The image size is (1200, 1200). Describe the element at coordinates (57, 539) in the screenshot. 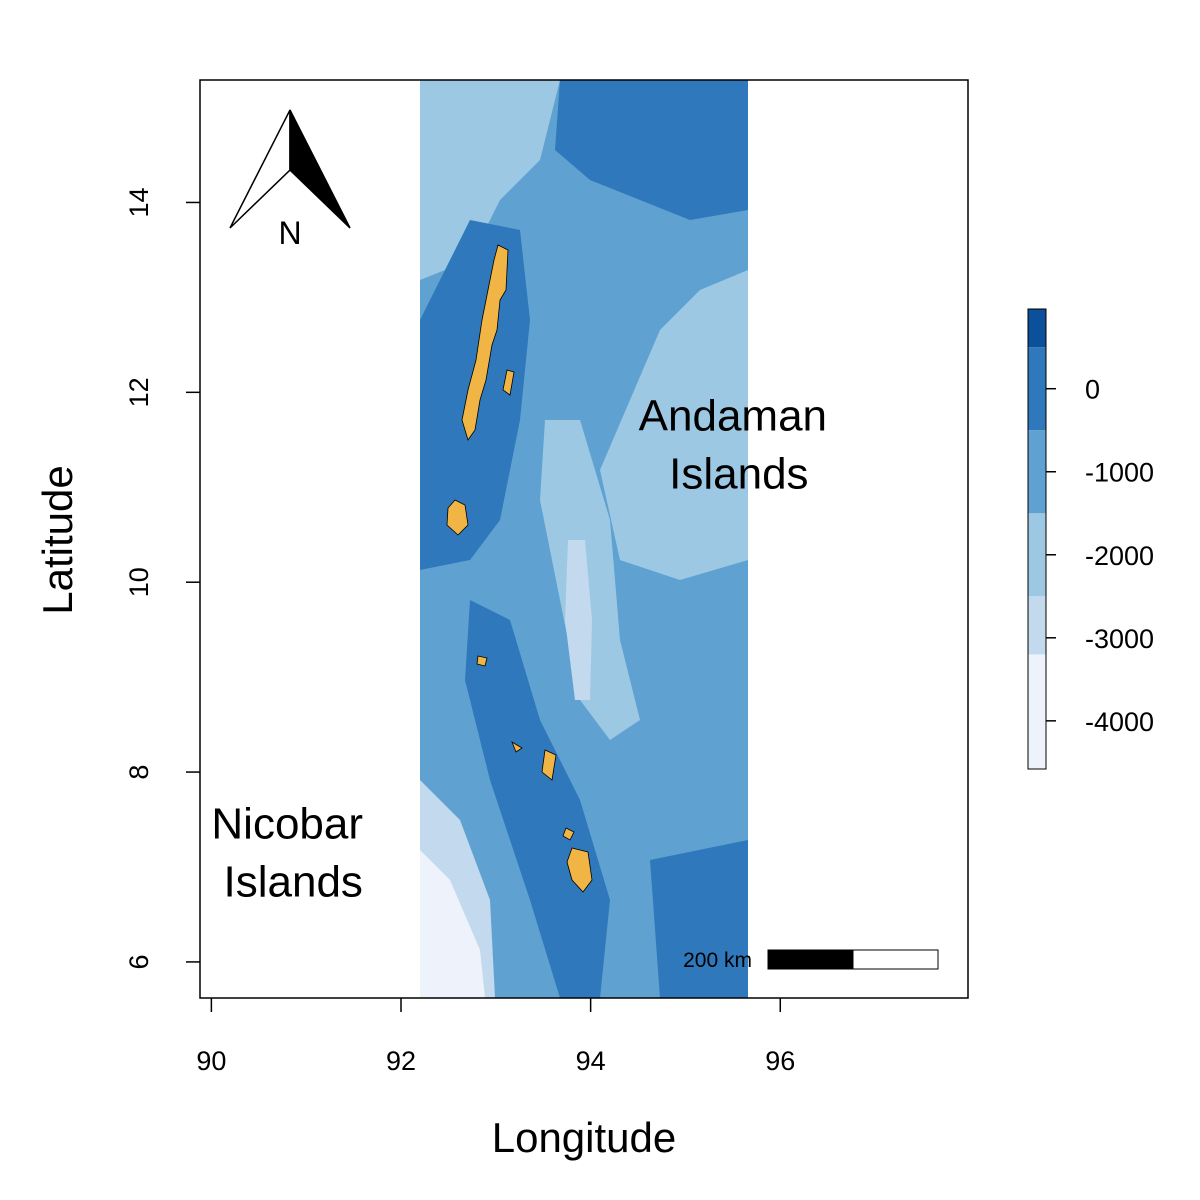

I see `y-axis-title: Latitude` at that location.